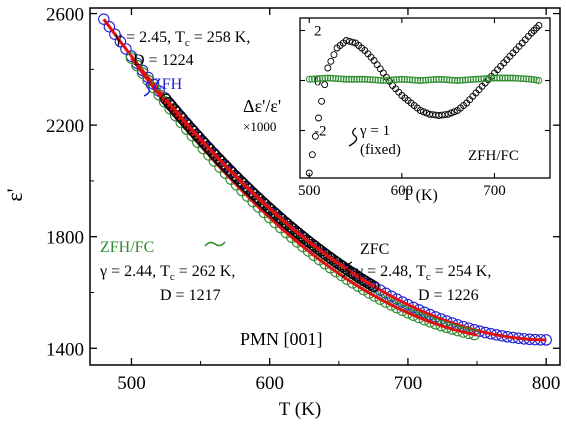 The width and height of the screenshot is (567, 430). I want to click on main-x-axis-label: T (K), so click(300, 409).